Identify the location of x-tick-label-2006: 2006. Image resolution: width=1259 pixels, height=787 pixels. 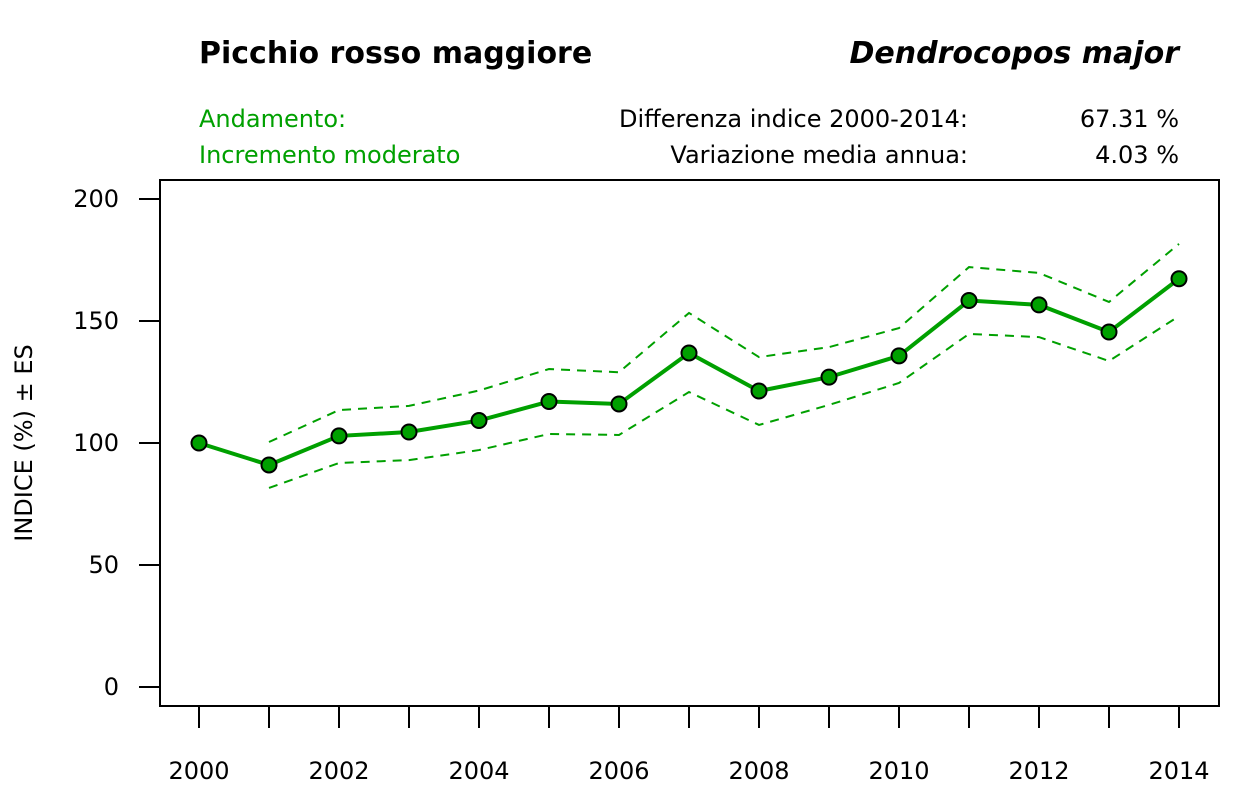
(618, 771).